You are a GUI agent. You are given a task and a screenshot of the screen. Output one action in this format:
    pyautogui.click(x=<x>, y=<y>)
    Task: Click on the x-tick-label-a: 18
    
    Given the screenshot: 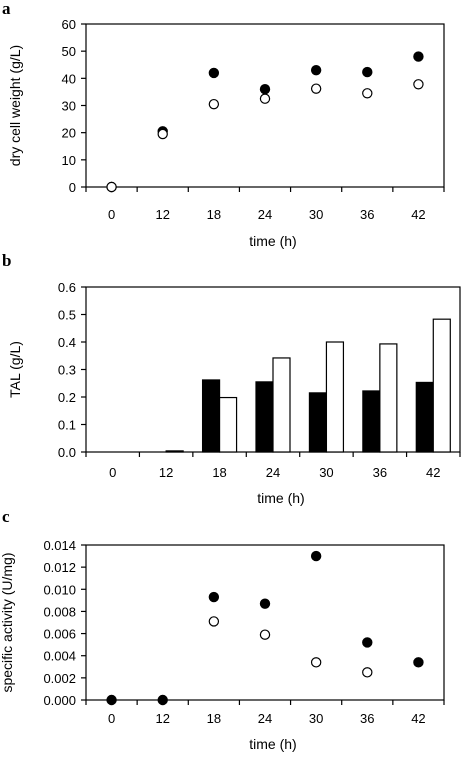 What is the action you would take?
    pyautogui.click(x=214, y=214)
    